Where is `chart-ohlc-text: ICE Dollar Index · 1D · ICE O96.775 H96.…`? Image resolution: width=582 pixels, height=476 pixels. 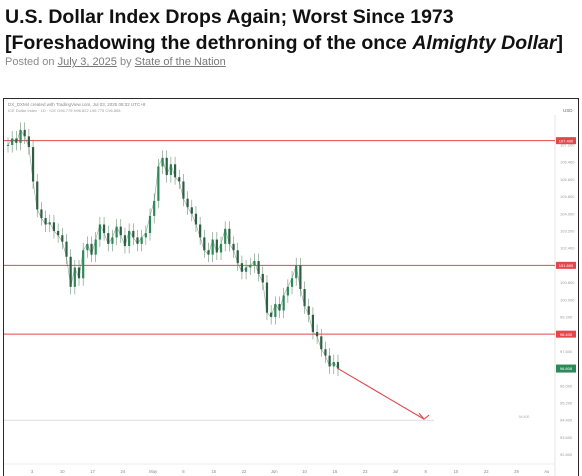
chart-ohlc-text: ICE Dollar Index · 1D · ICE O96.775 H96.… is located at coordinates (64, 110).